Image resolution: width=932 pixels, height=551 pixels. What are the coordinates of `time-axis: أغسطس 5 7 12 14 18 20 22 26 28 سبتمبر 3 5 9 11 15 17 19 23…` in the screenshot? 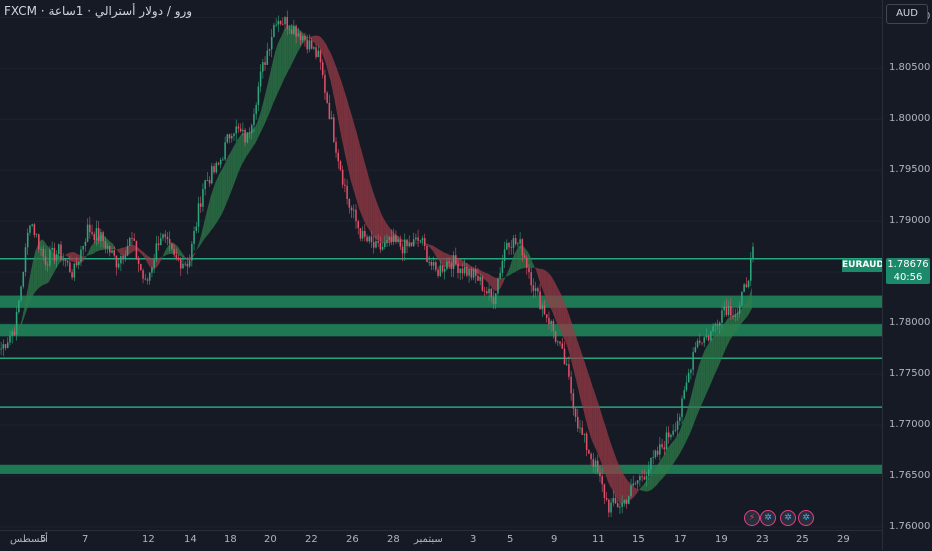 It's located at (441, 540).